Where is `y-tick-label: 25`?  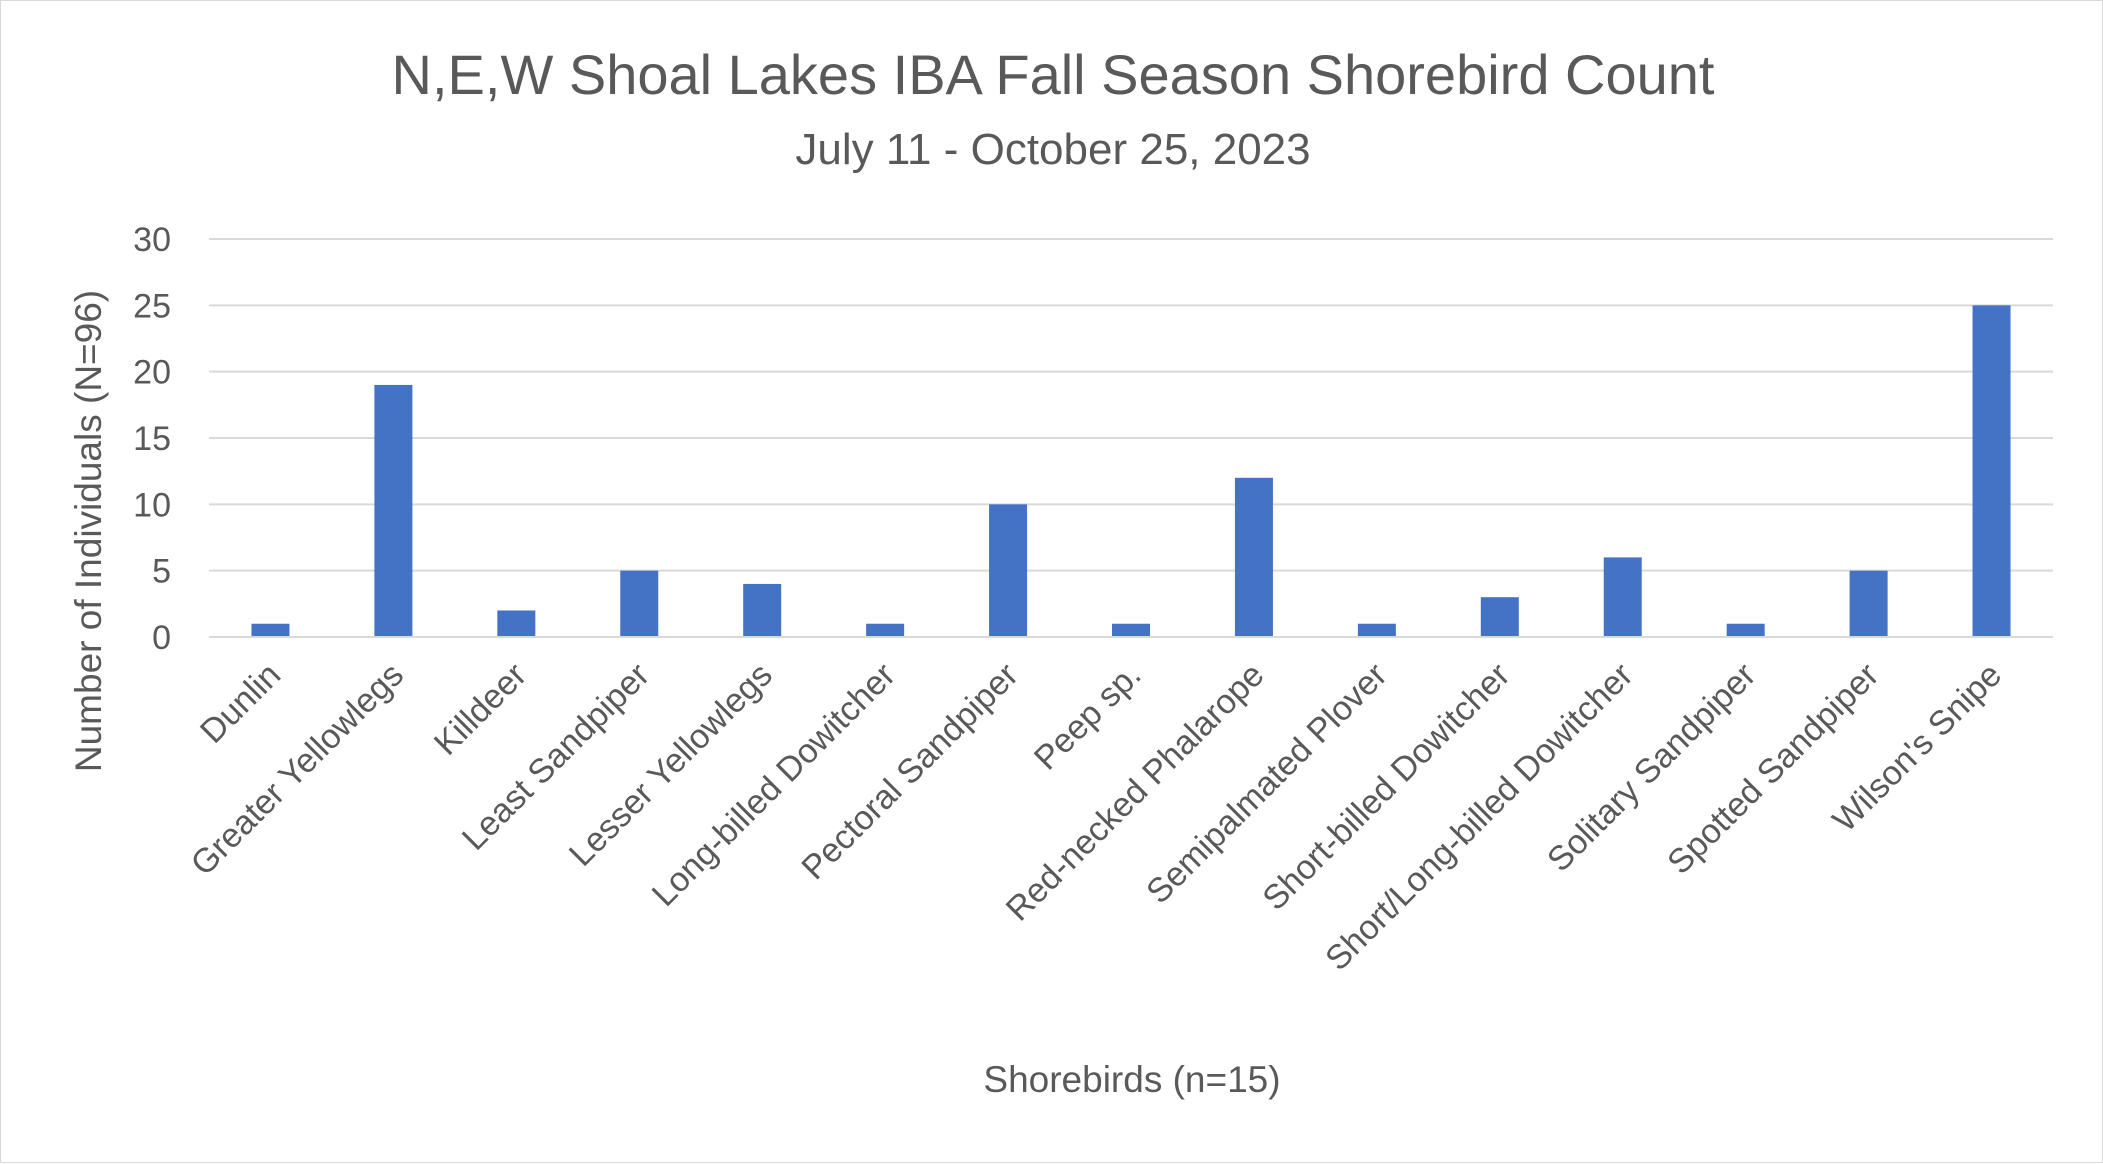
y-tick-label: 25 is located at coordinates (152, 306).